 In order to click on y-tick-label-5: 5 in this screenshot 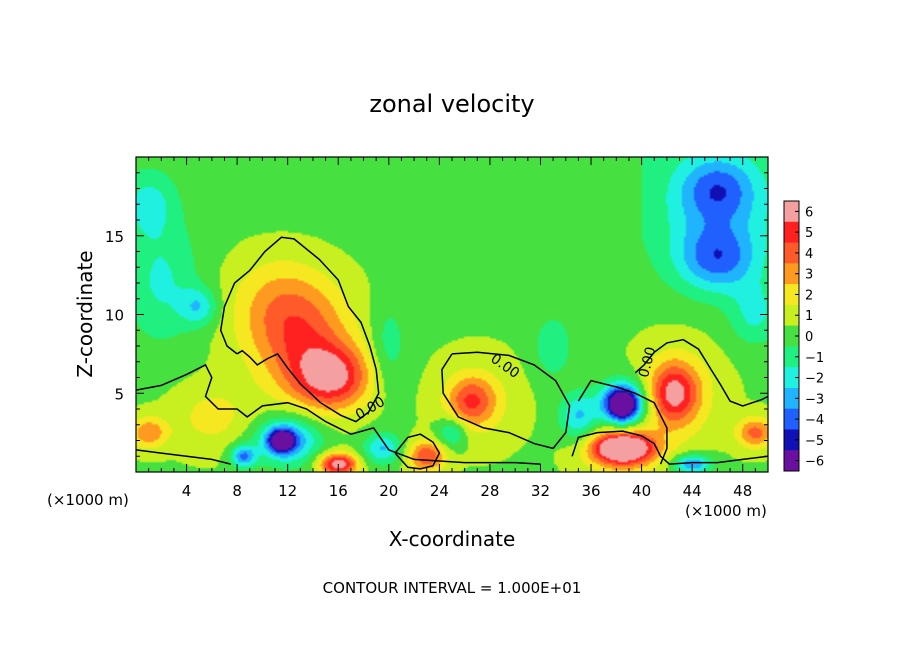, I will do `click(119, 394)`.